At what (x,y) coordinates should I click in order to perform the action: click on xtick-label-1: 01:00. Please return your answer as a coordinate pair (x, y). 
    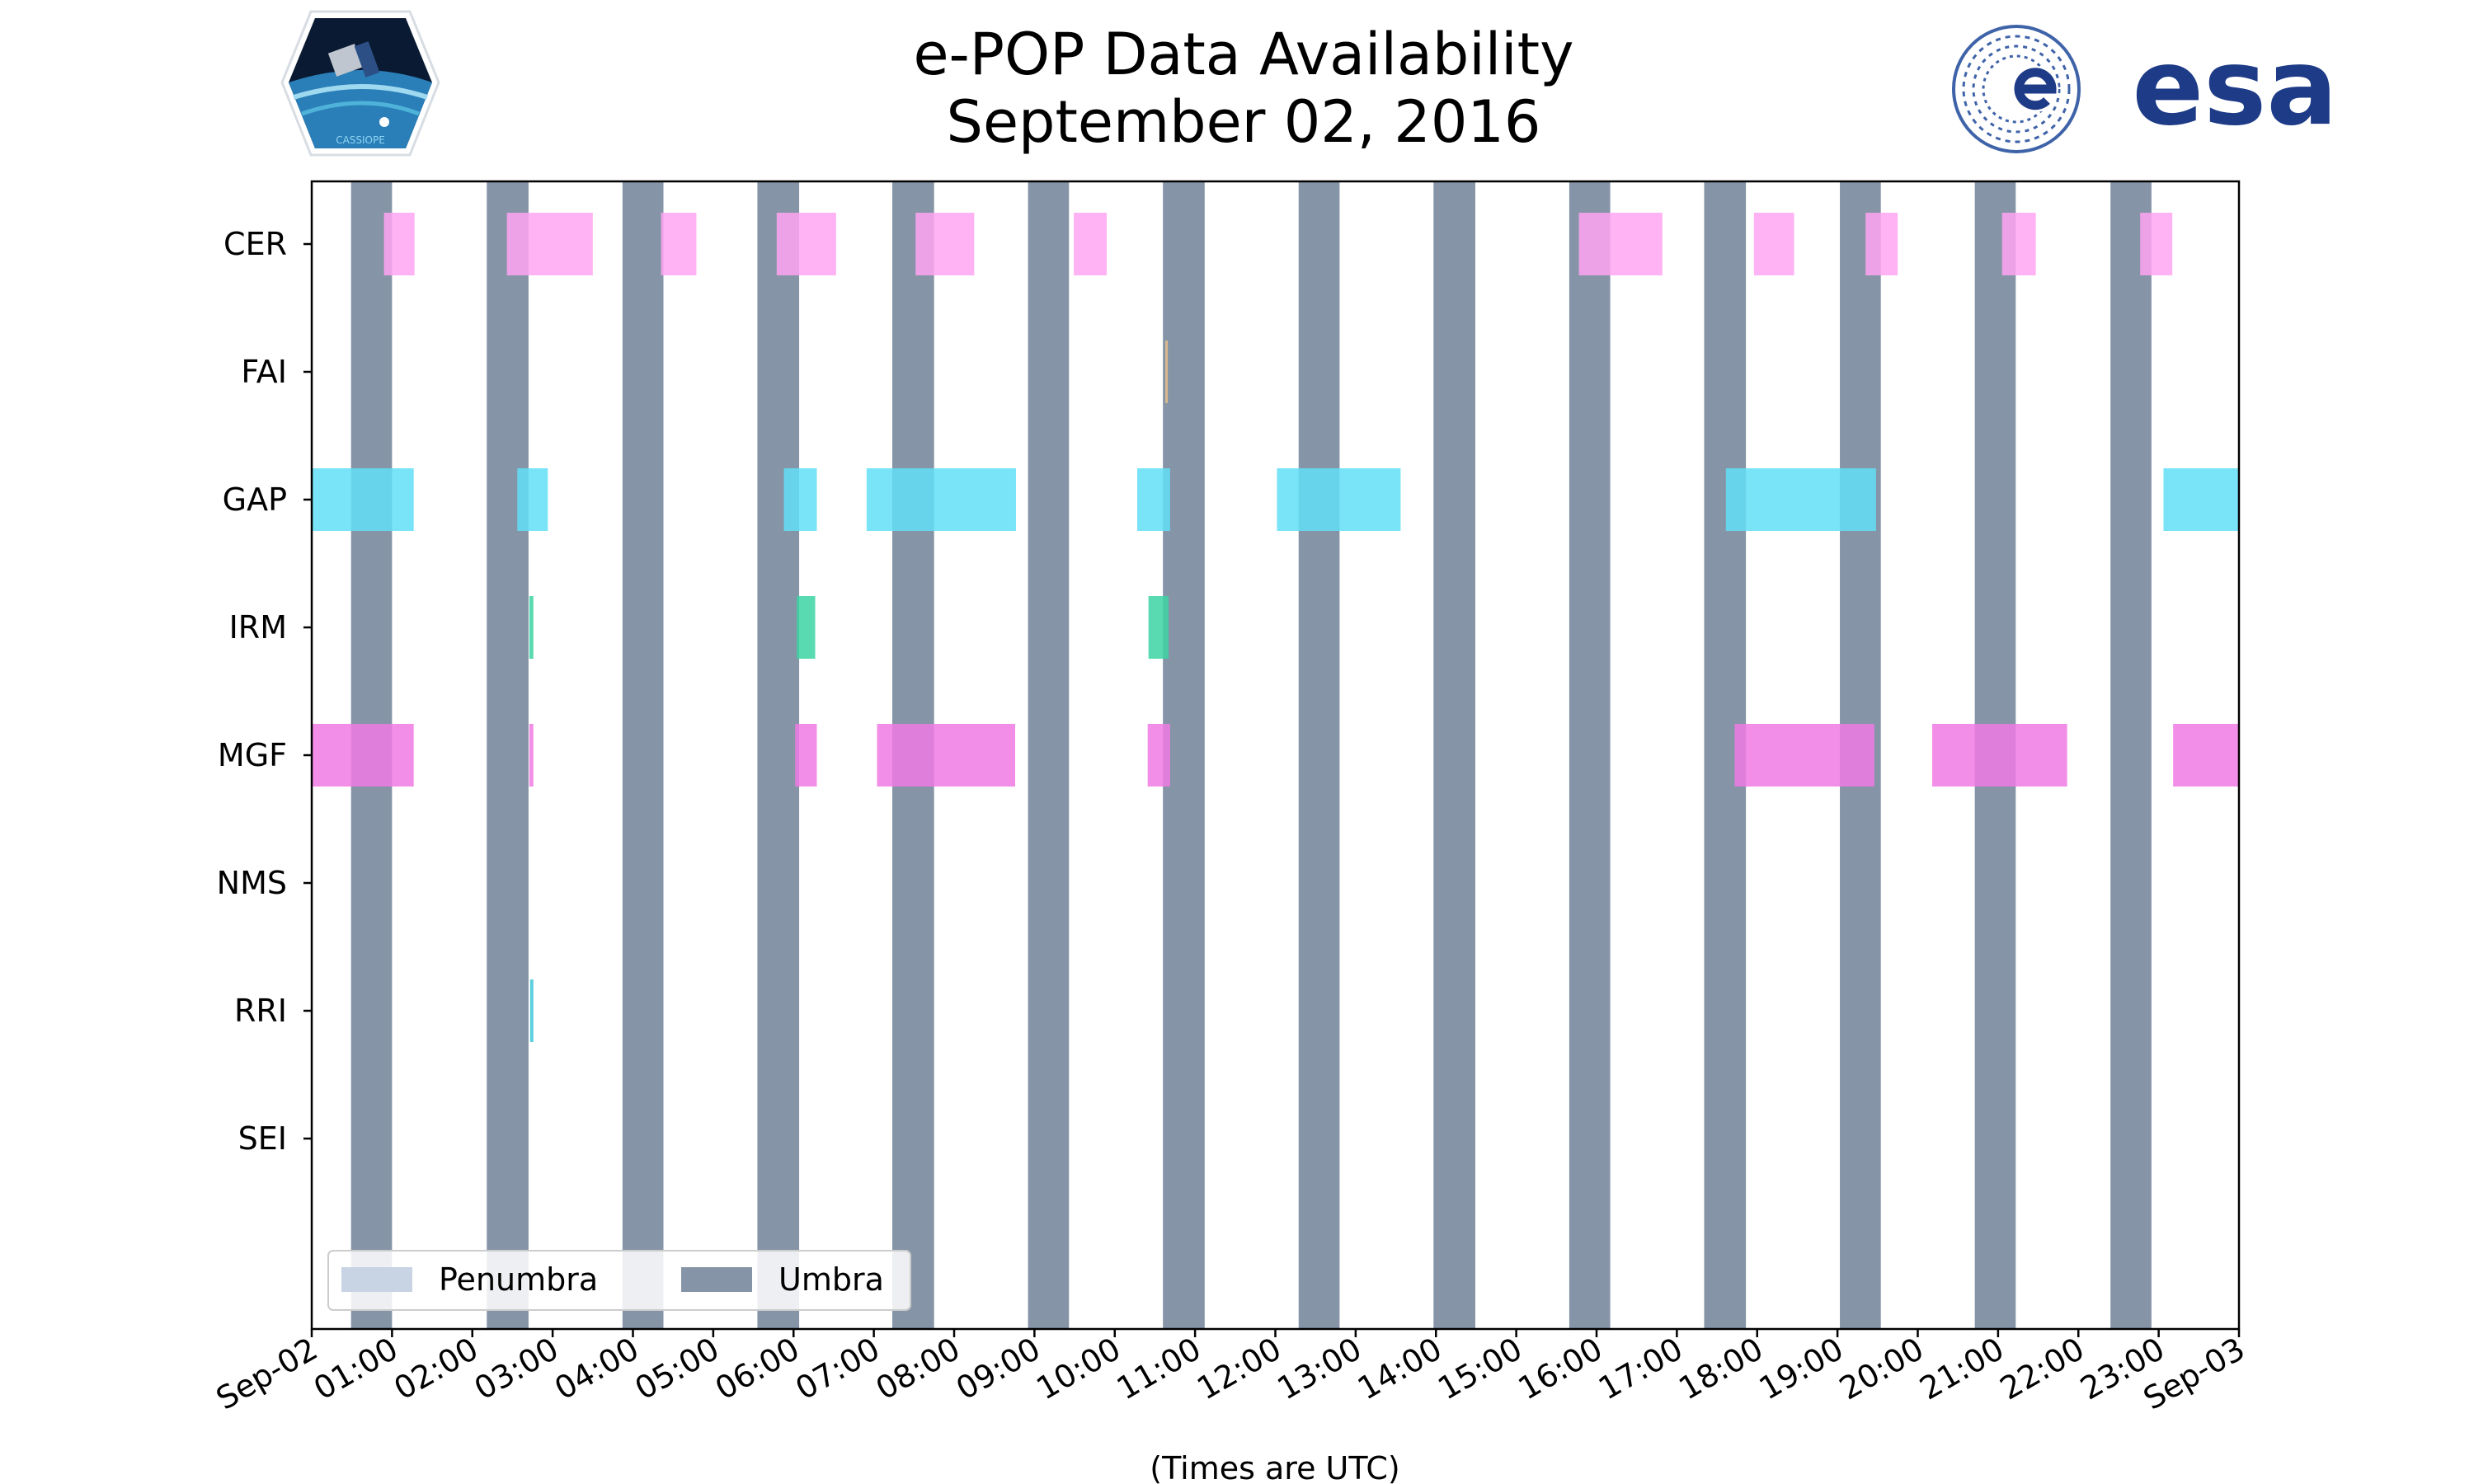
    Looking at the image, I should click on (356, 1369).